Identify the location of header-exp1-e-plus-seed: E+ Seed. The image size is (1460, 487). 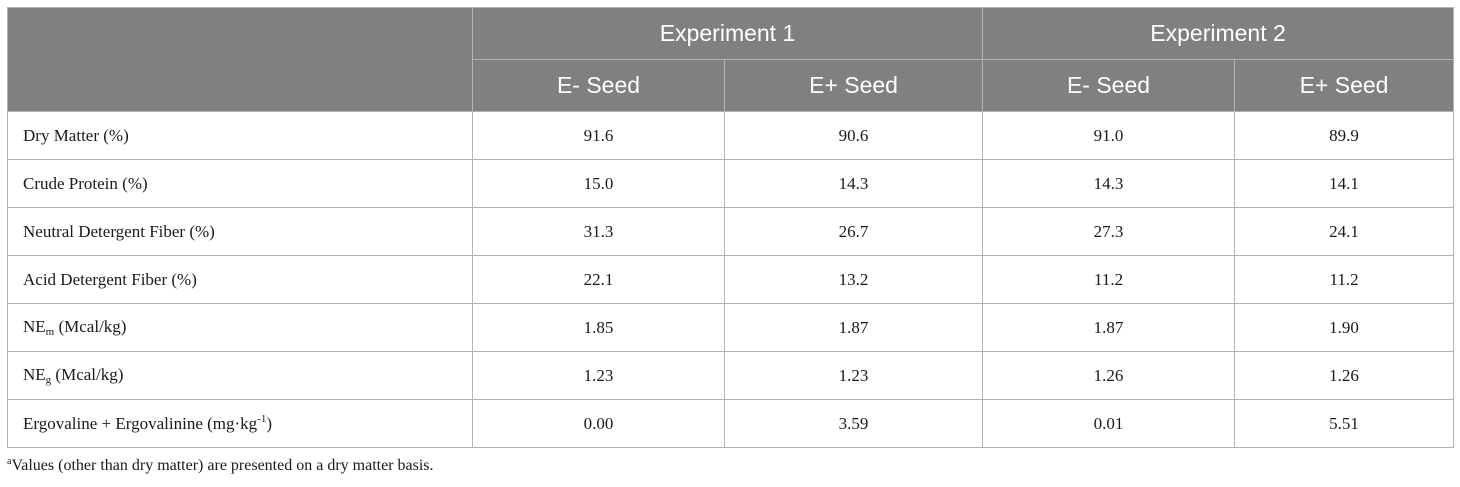
(853, 85).